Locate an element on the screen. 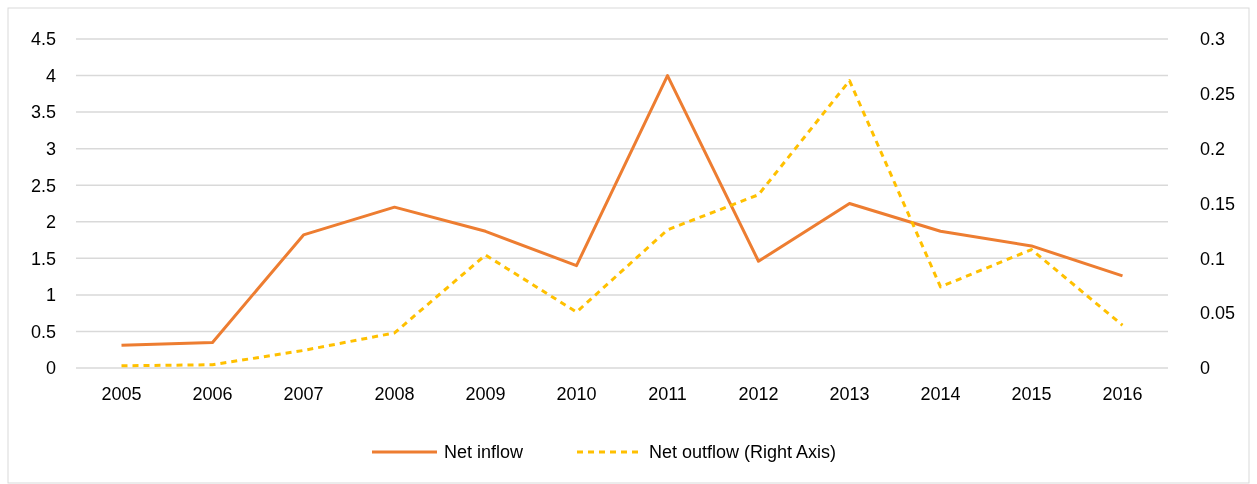 This screenshot has width=1257, height=484. x-tick-label: 2012 is located at coordinates (758, 394).